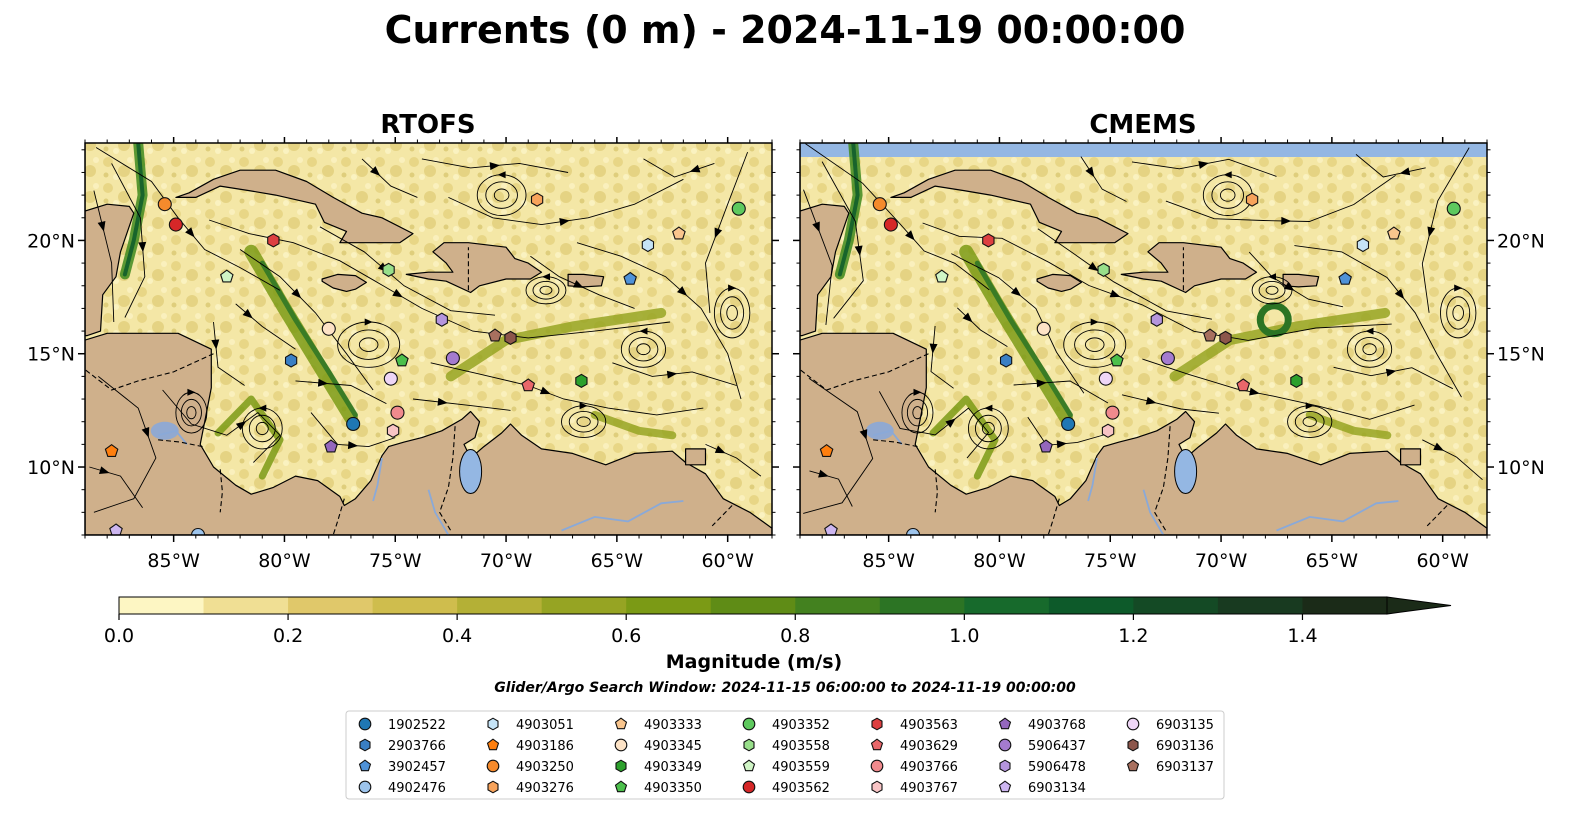  I want to click on x-tick-label: 85°W, so click(173, 561).